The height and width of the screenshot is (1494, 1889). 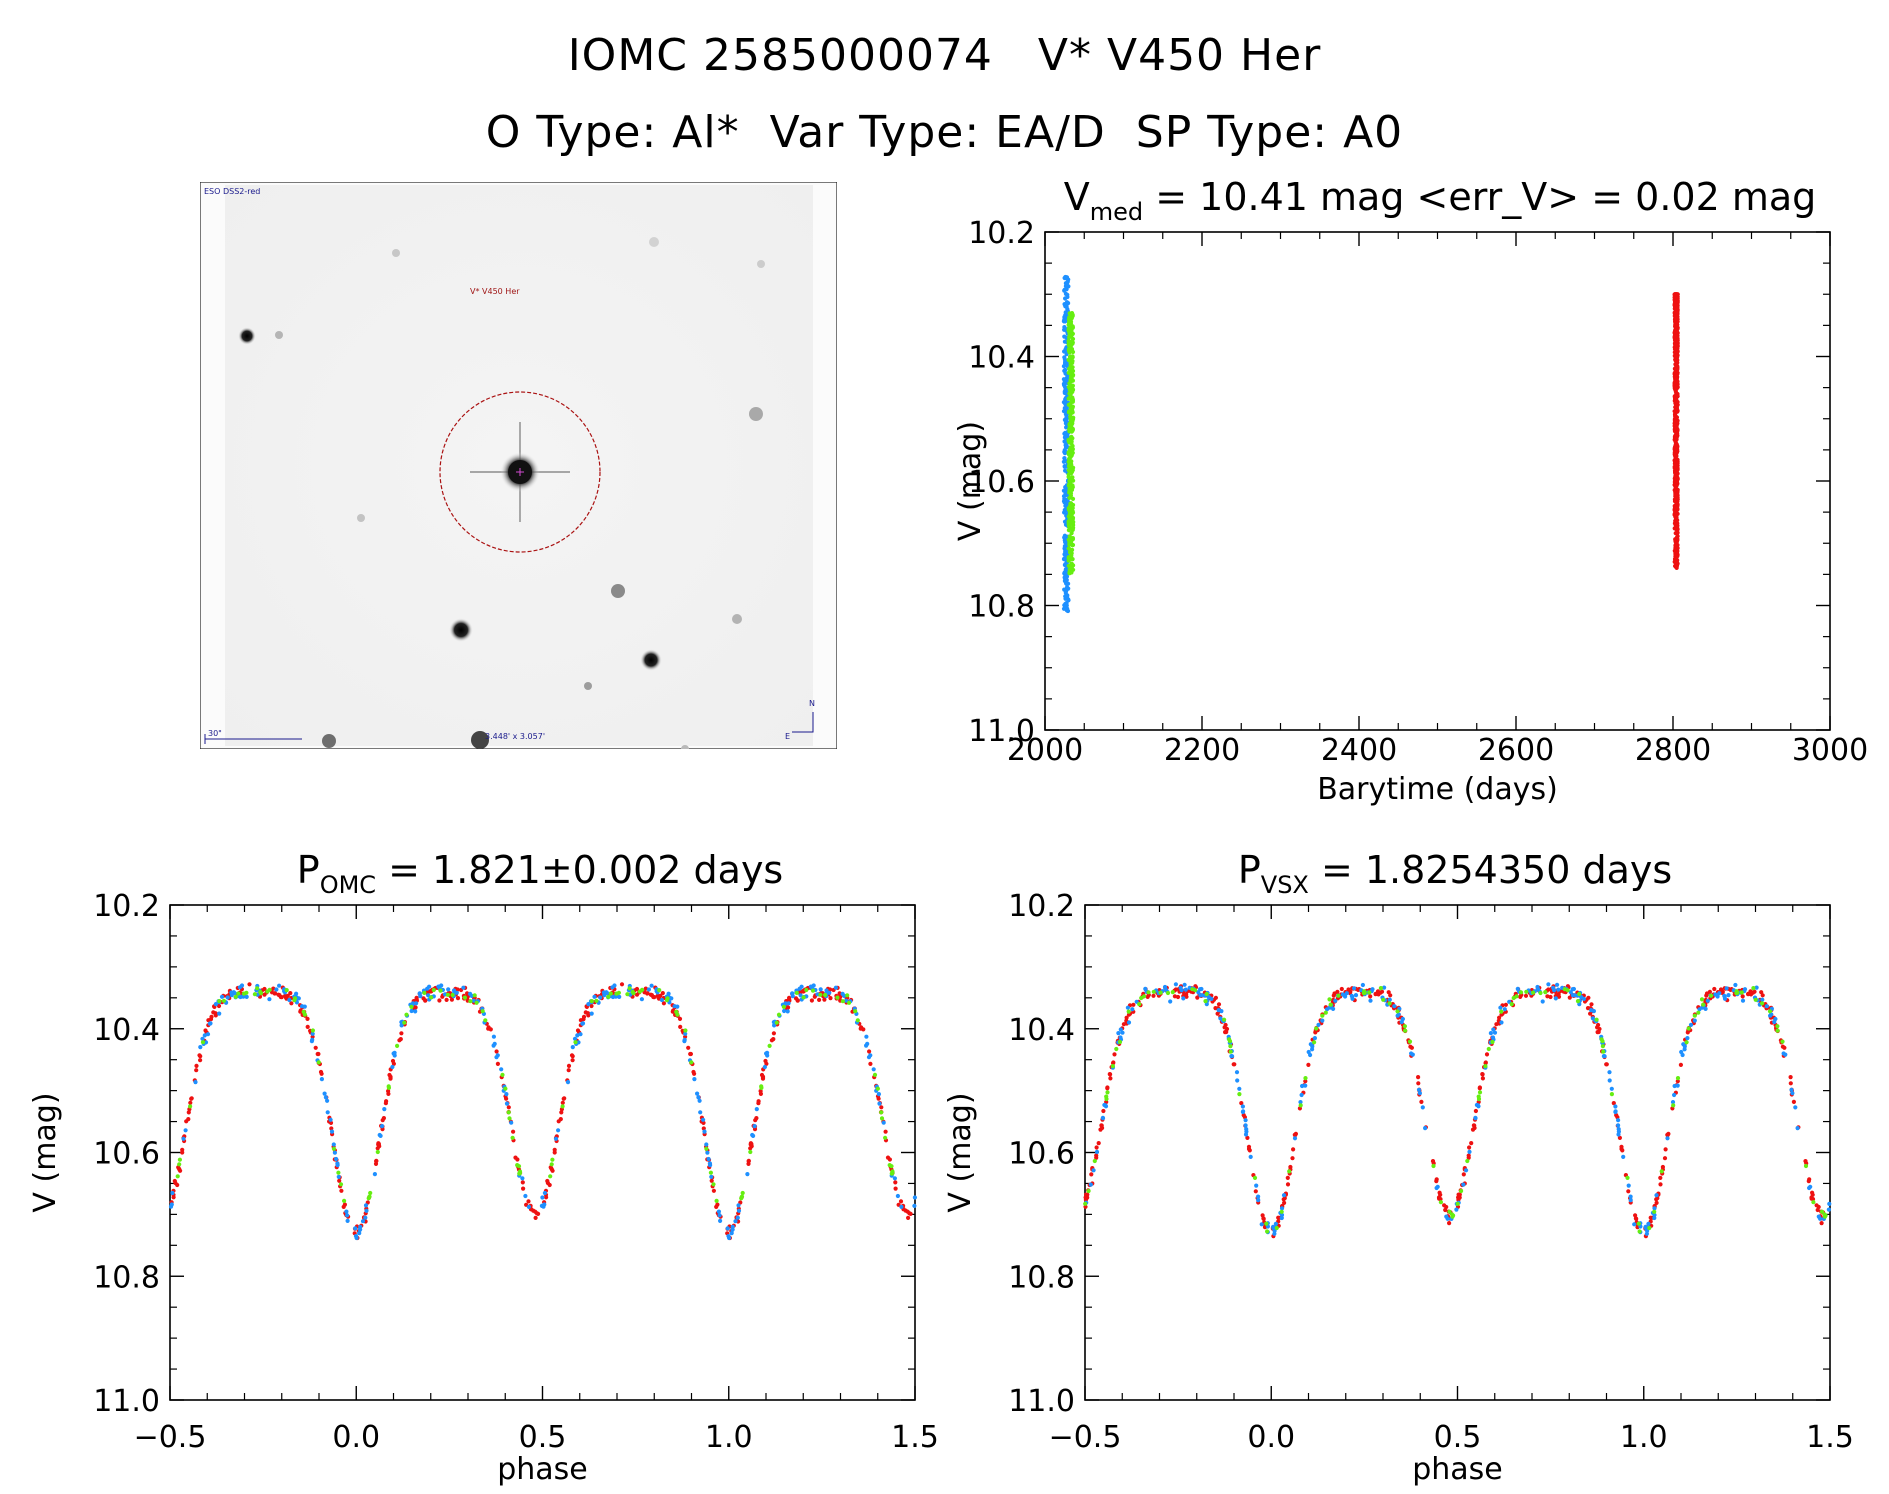 I want to click on target-aperture-circle, so click(x=520, y=472).